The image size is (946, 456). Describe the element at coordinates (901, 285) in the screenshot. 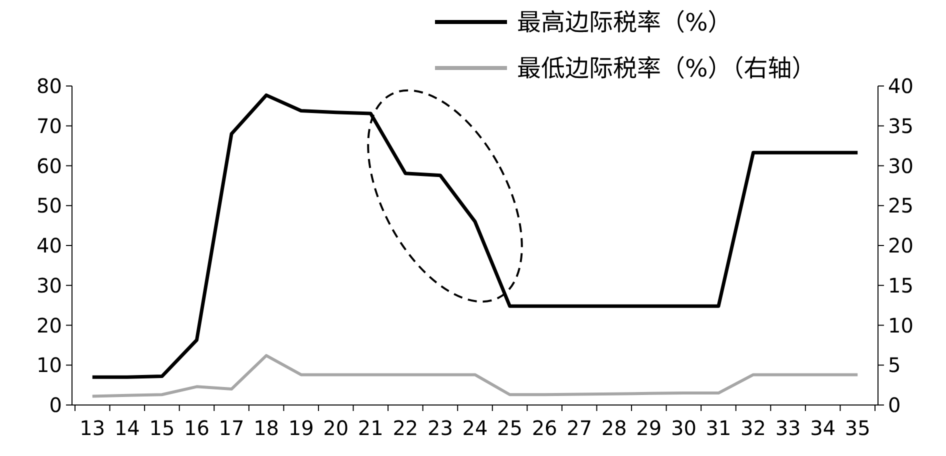

I see `y2-tick-label: 15` at that location.